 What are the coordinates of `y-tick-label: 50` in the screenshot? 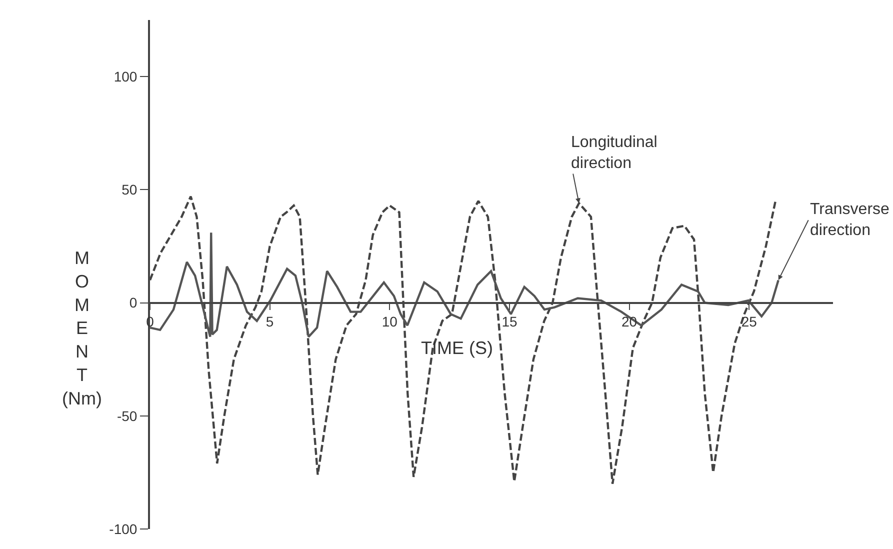 It's located at (130, 190).